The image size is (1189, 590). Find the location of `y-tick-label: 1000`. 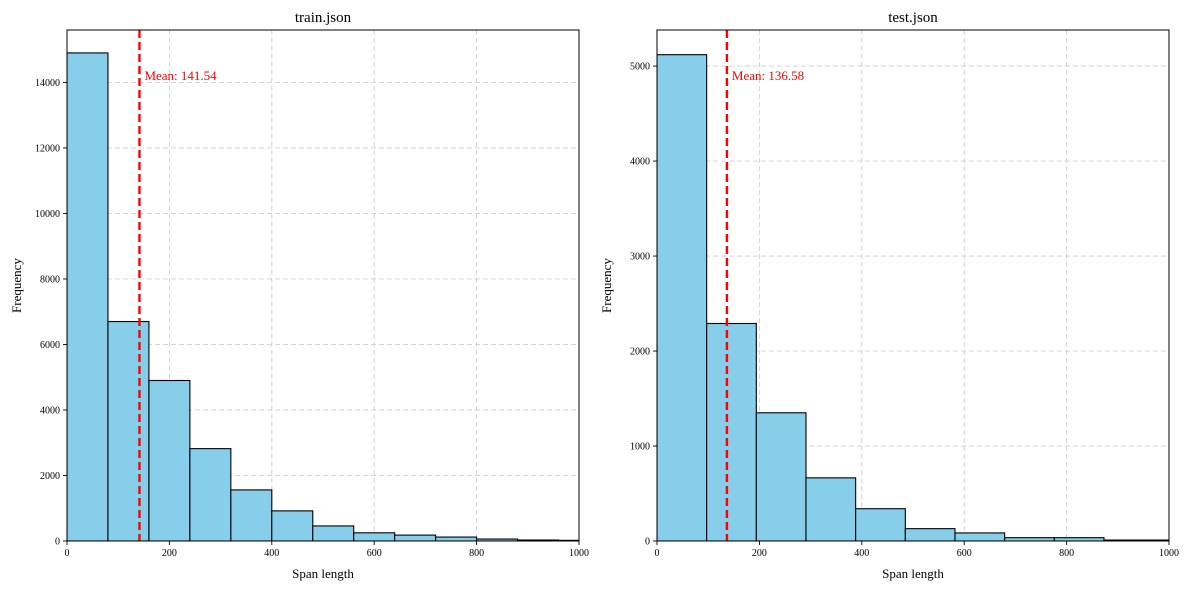

y-tick-label: 1000 is located at coordinates (640, 447).